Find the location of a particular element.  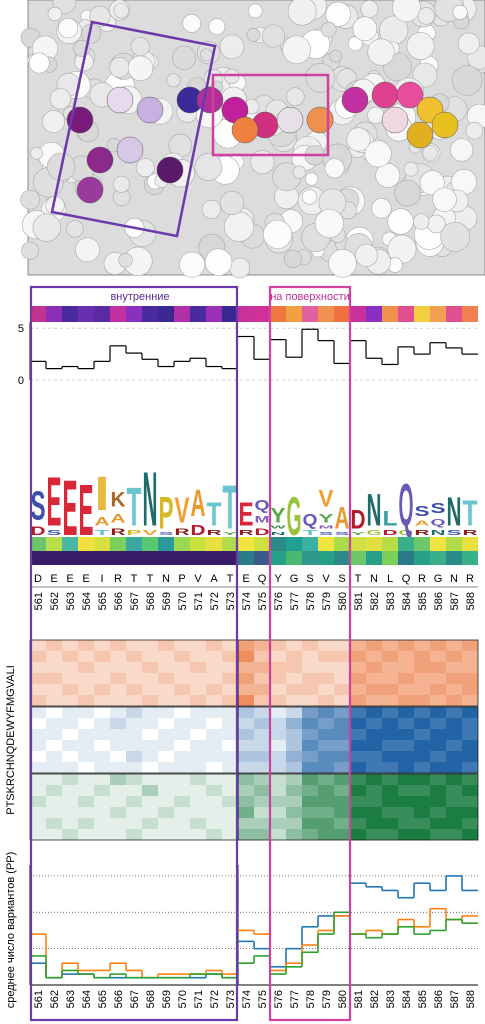

sequence-letter: Q is located at coordinates (262, 579).